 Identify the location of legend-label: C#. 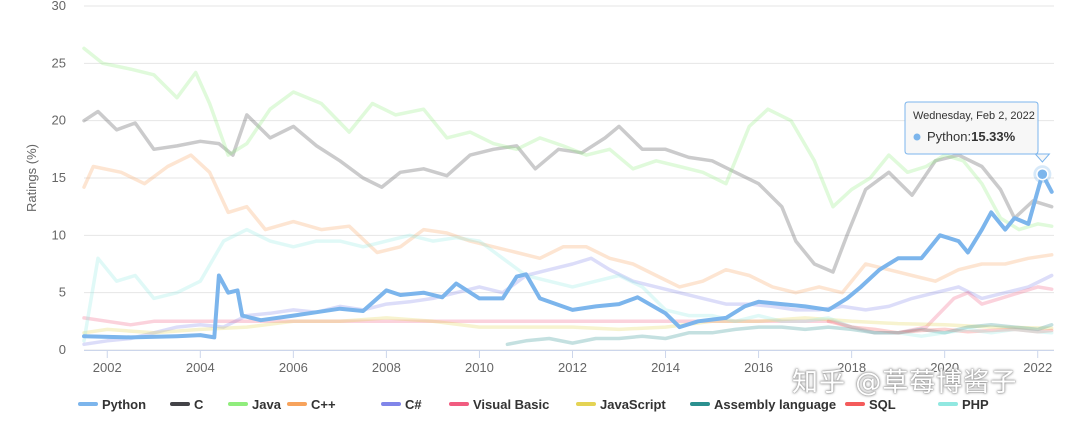
(413, 404).